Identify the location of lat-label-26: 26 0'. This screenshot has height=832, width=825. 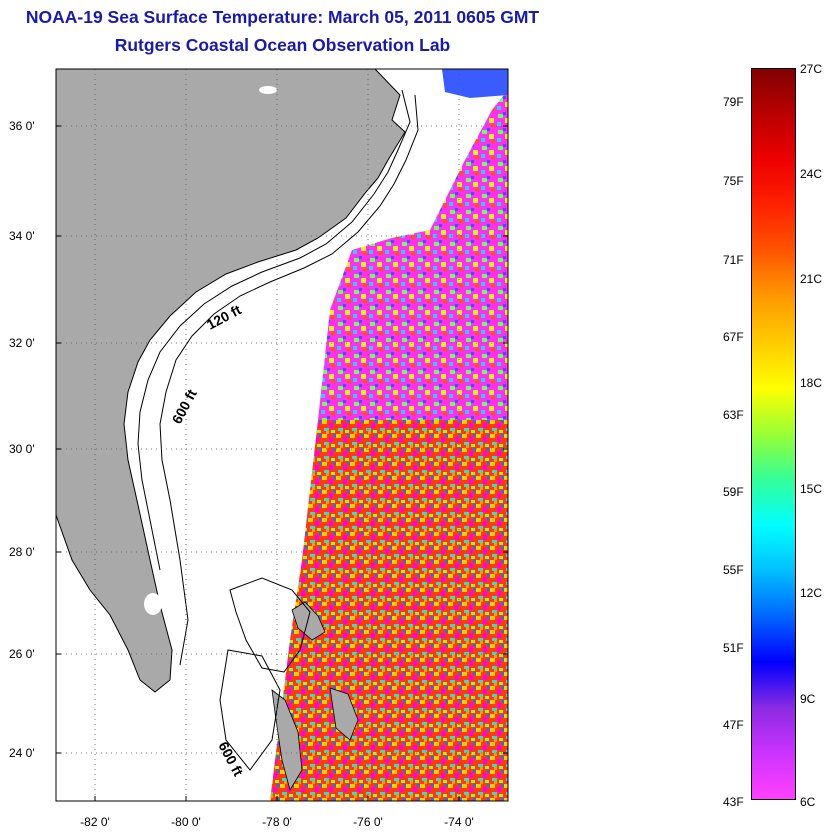
(22, 654).